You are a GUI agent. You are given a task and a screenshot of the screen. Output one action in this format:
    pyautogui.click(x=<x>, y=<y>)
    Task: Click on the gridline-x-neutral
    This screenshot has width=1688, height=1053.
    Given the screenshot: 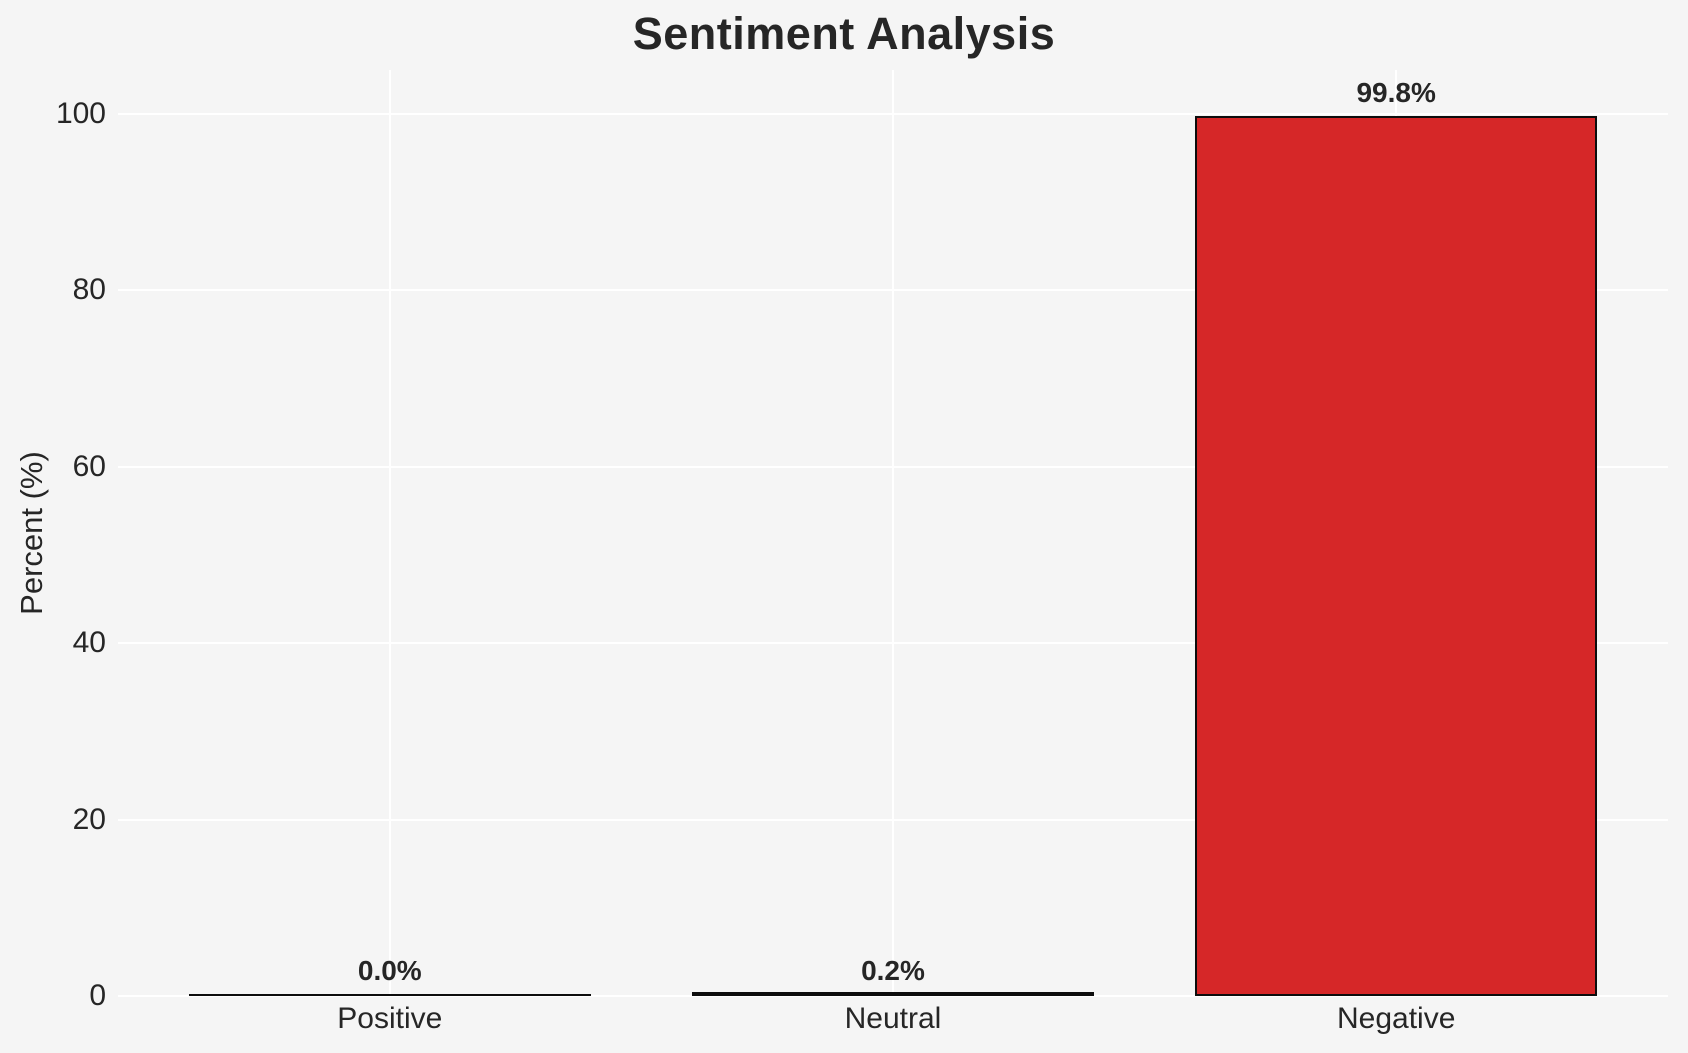 What is the action you would take?
    pyautogui.click(x=893, y=533)
    